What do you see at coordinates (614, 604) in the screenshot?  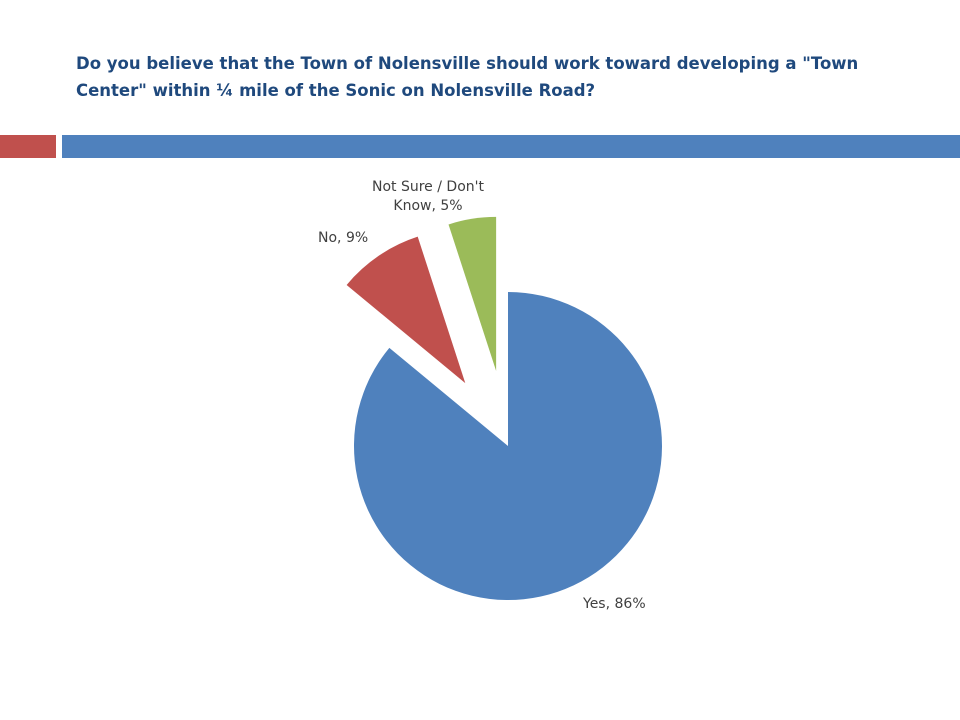 I see `data-label: Yes, 86%` at bounding box center [614, 604].